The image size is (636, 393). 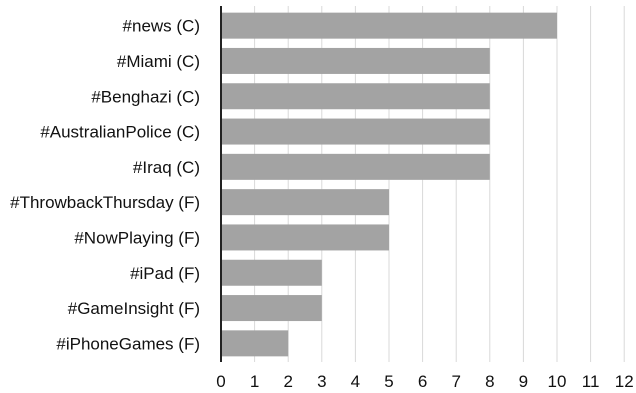 I want to click on x-tick-label-8: 8, so click(x=489, y=381).